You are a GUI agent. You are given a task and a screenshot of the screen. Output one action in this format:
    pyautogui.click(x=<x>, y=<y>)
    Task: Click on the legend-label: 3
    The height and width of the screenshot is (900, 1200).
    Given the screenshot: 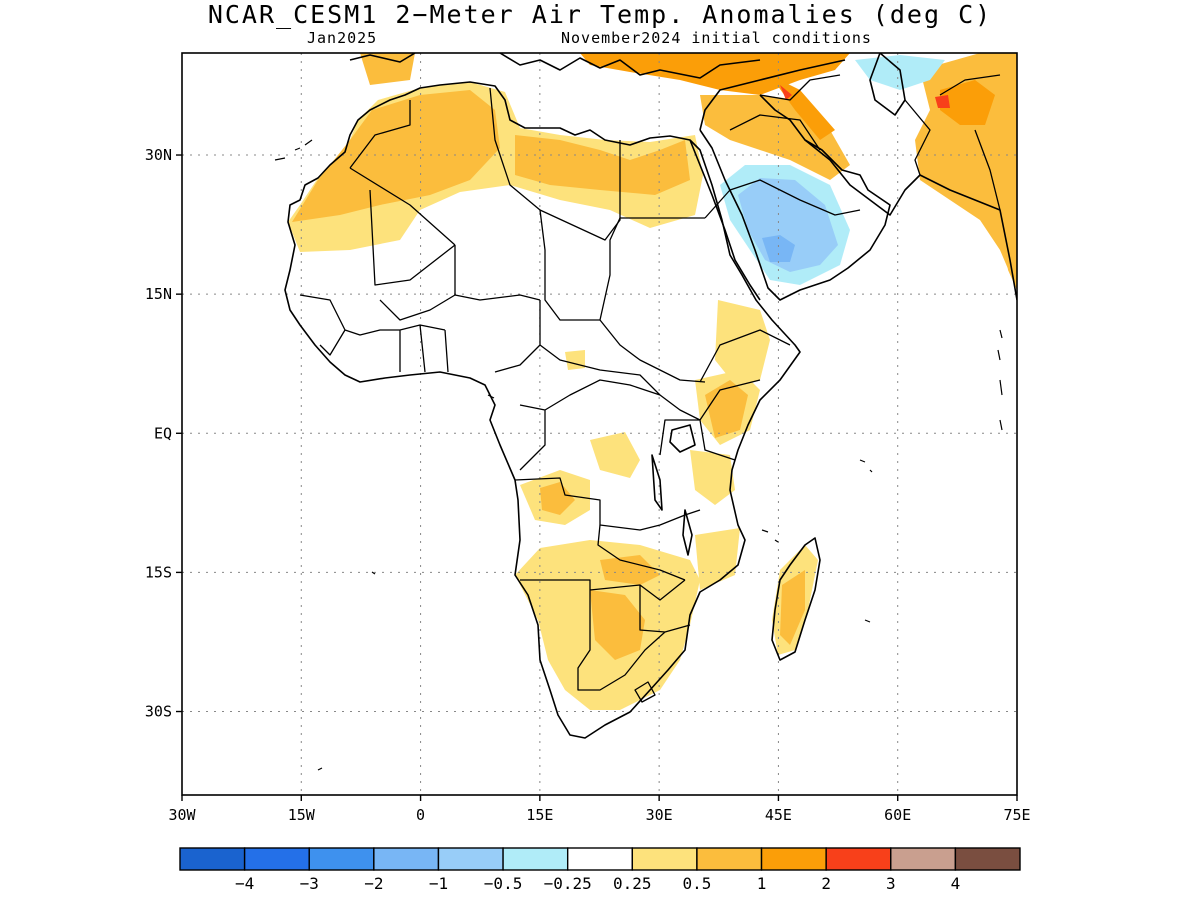 What is the action you would take?
    pyautogui.click(x=891, y=883)
    